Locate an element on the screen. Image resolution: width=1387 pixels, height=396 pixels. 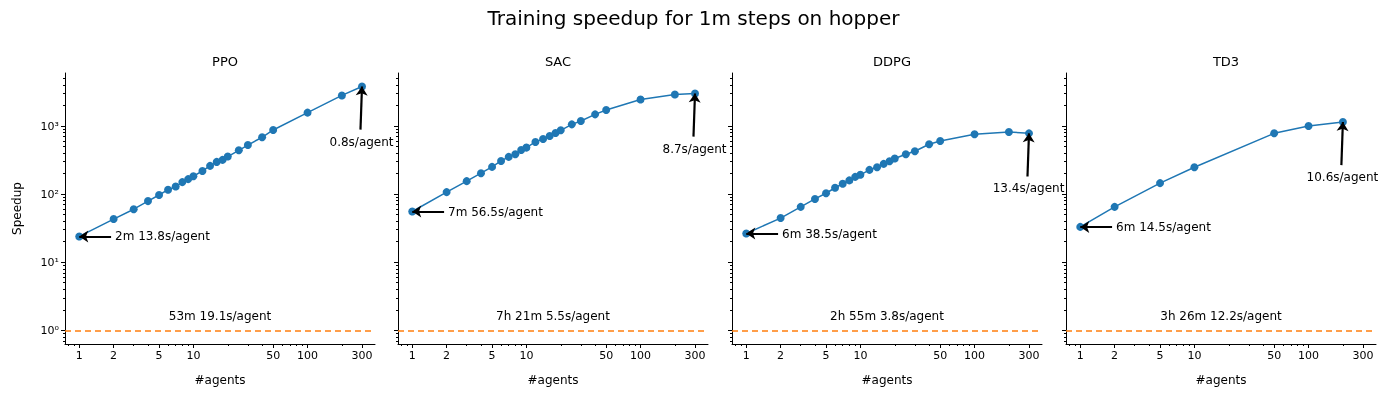
annotation: 6m 38.5s/agent is located at coordinates (830, 233).